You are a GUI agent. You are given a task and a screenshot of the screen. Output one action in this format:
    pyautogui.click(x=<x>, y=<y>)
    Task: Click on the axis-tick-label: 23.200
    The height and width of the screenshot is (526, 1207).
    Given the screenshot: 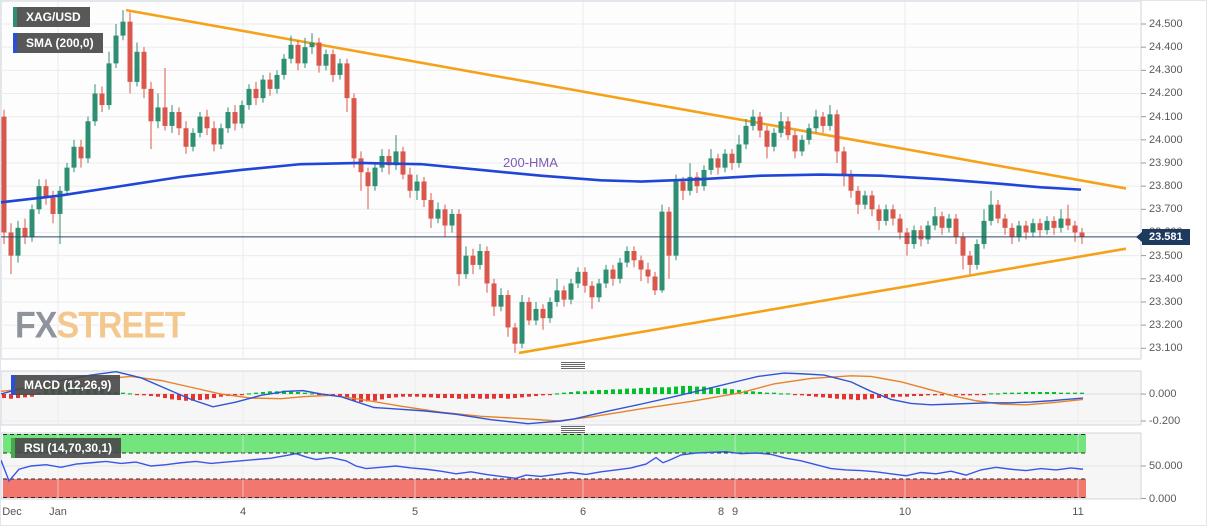 What is the action you would take?
    pyautogui.click(x=1166, y=325)
    